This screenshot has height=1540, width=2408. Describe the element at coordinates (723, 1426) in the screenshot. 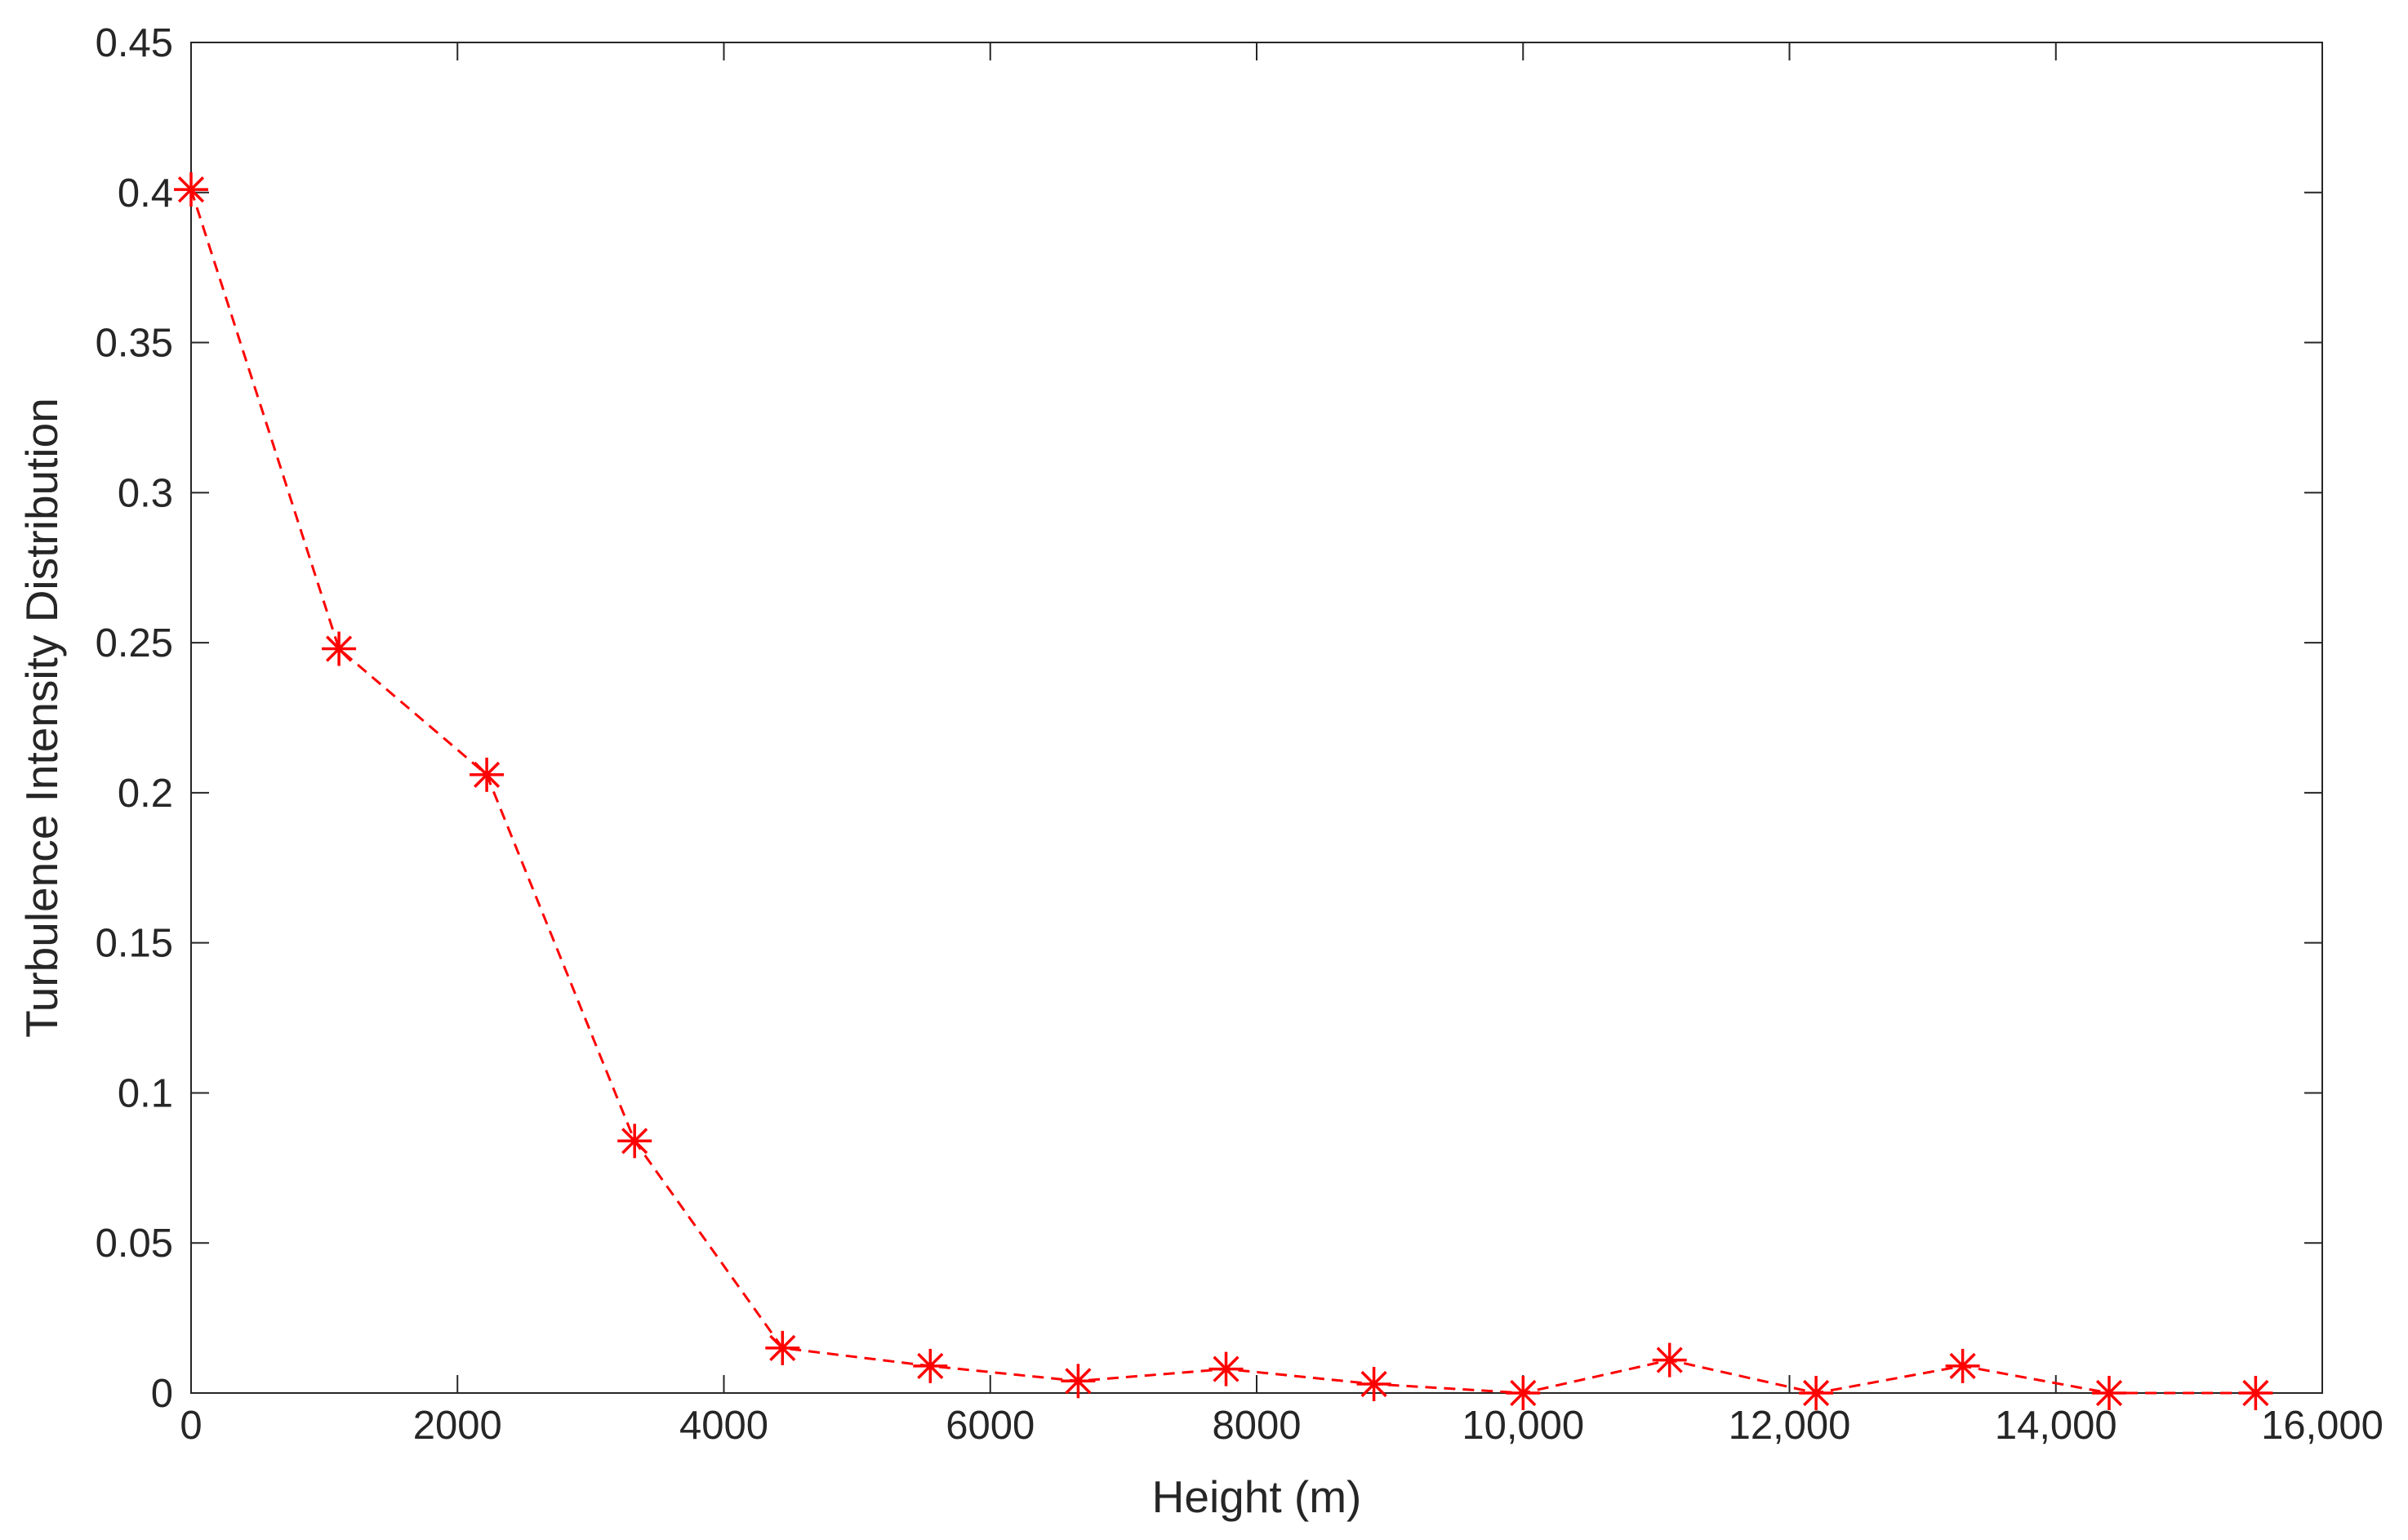

I see `x-tick-label: 4000` at that location.